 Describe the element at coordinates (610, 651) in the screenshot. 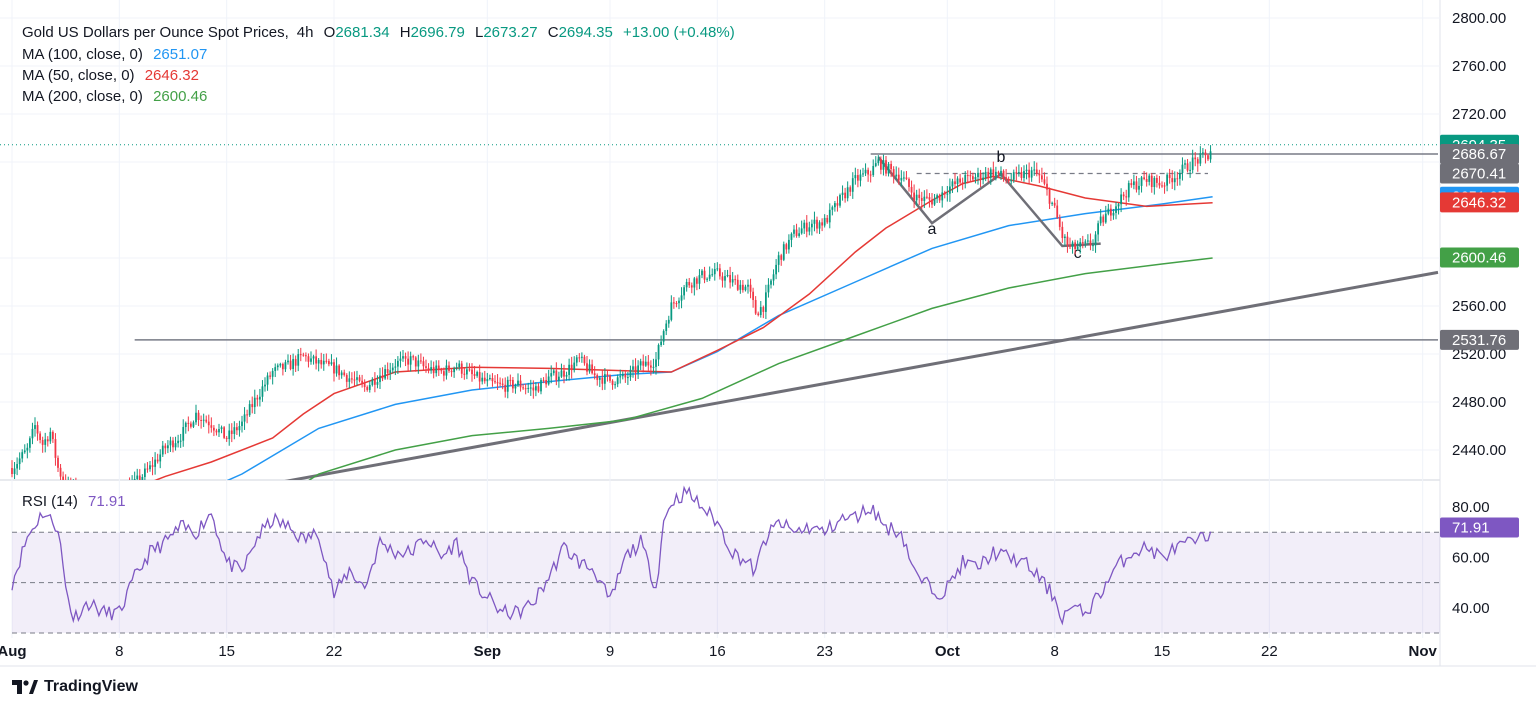

I see `time-tick-label: 9` at that location.